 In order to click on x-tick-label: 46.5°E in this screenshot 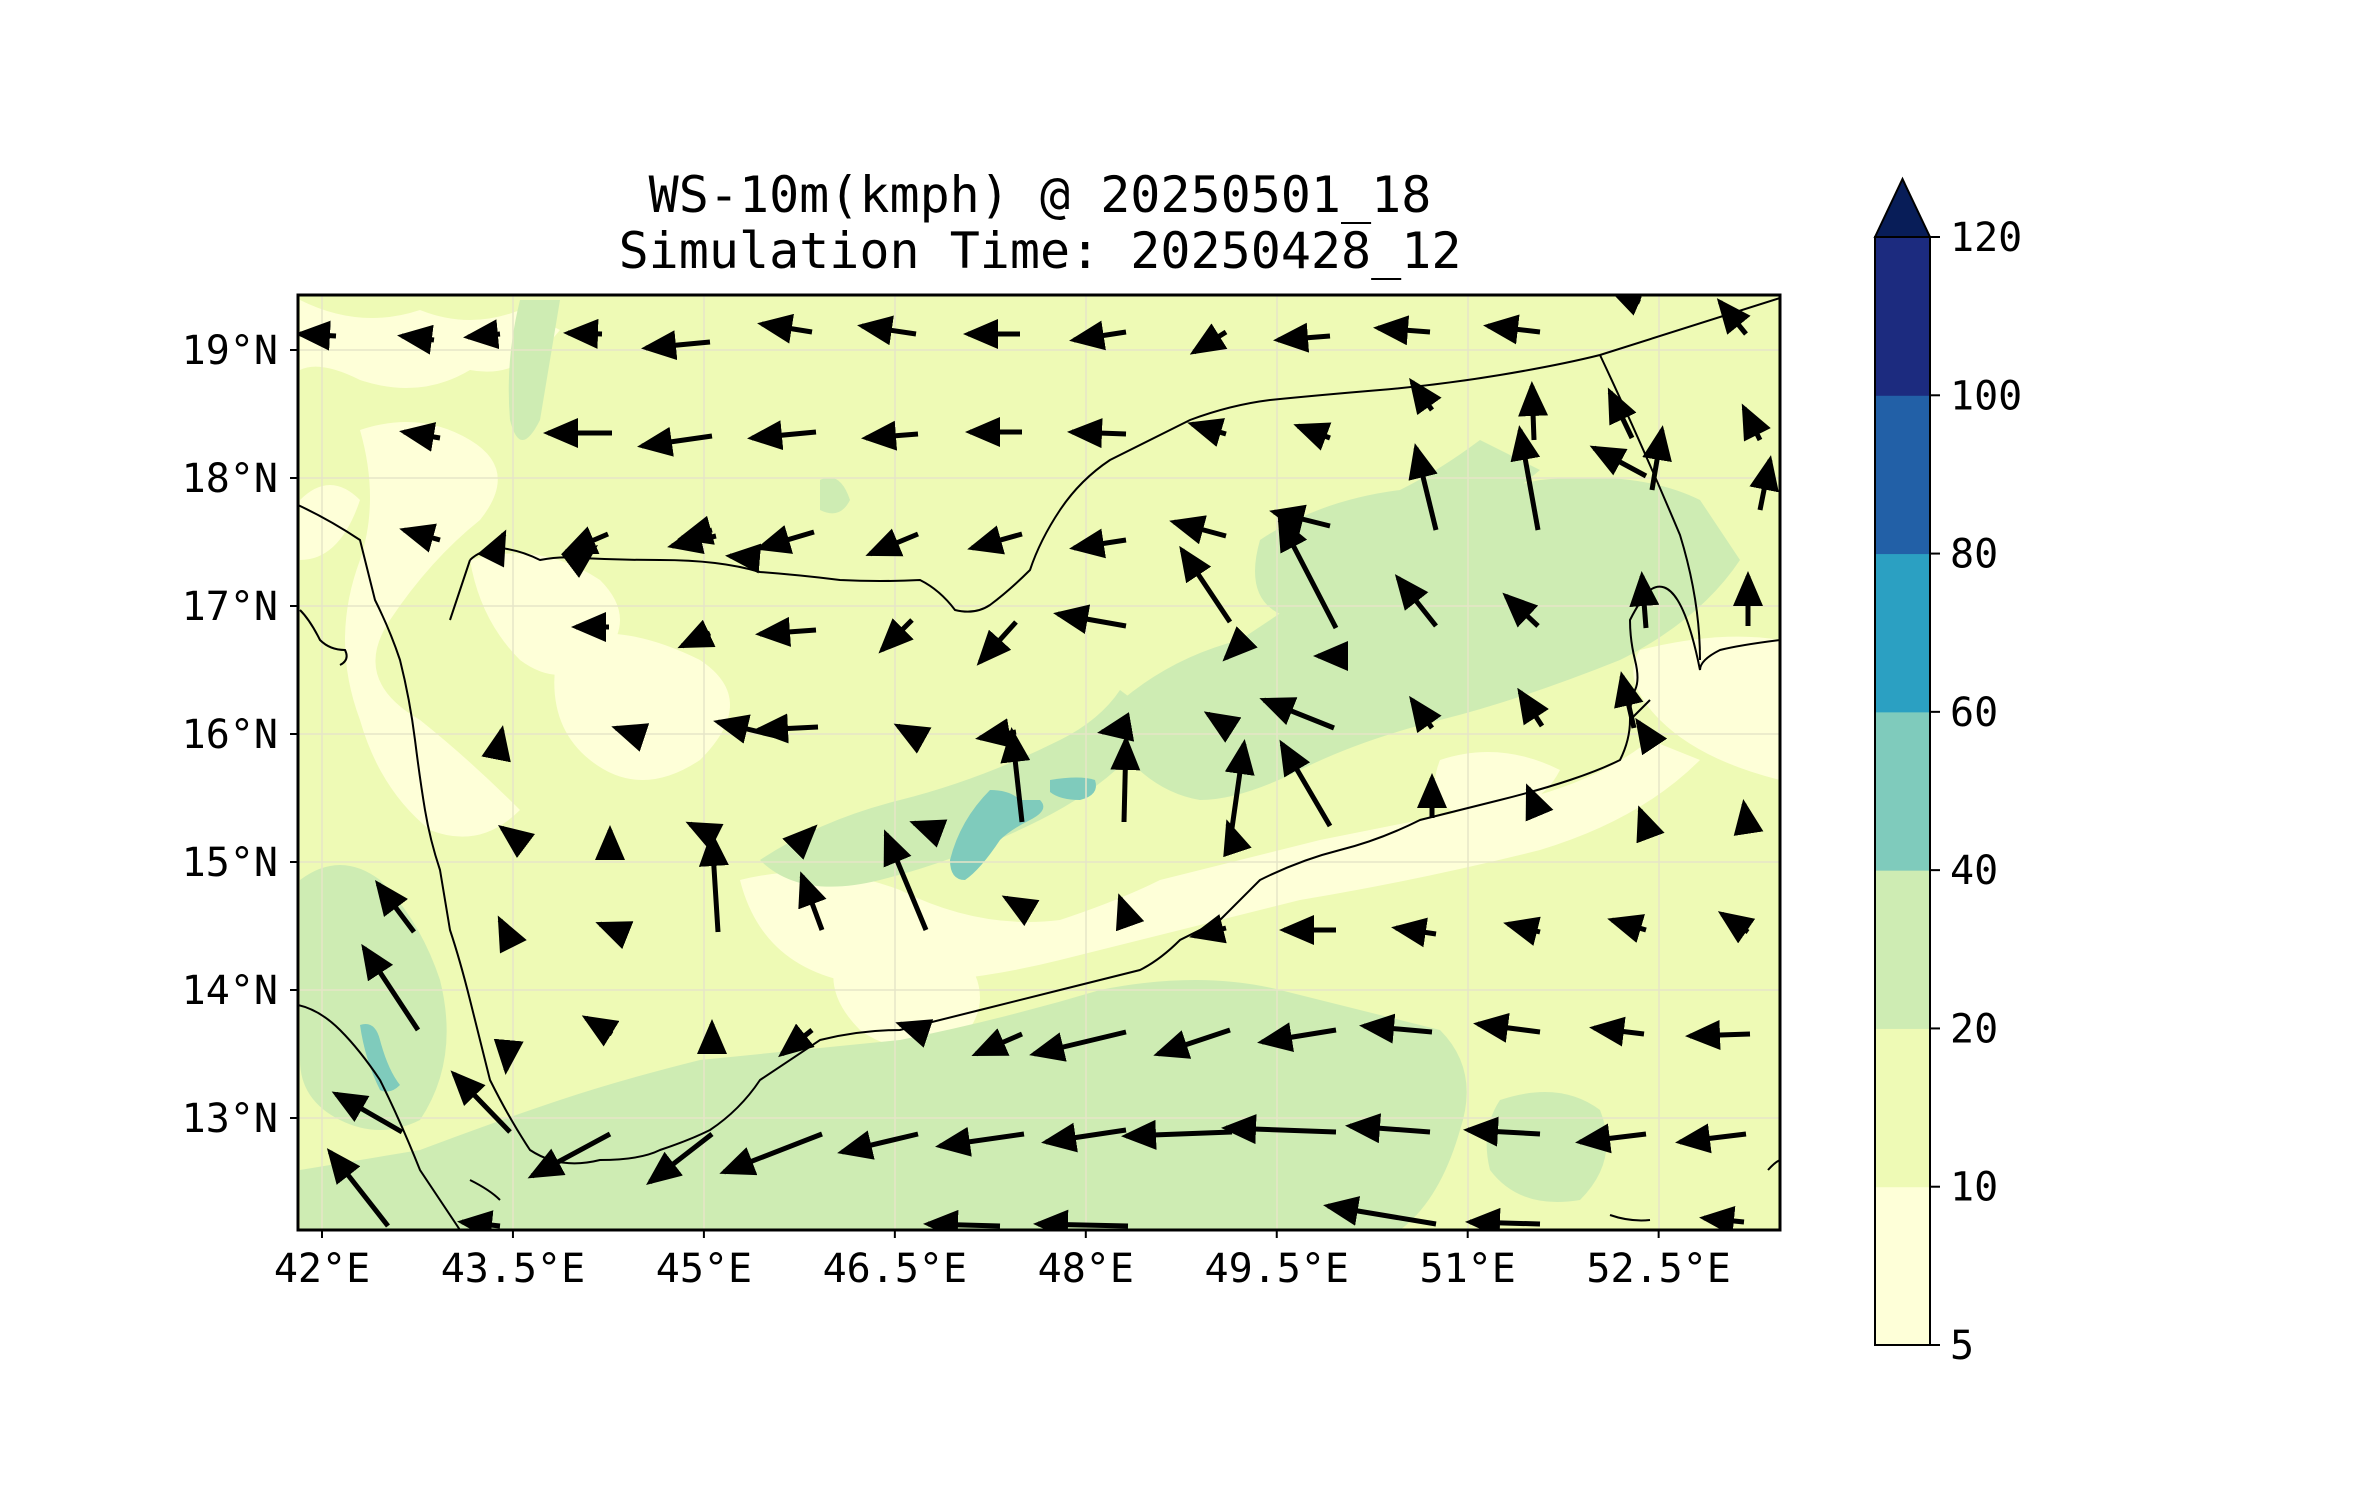, I will do `click(895, 1269)`.